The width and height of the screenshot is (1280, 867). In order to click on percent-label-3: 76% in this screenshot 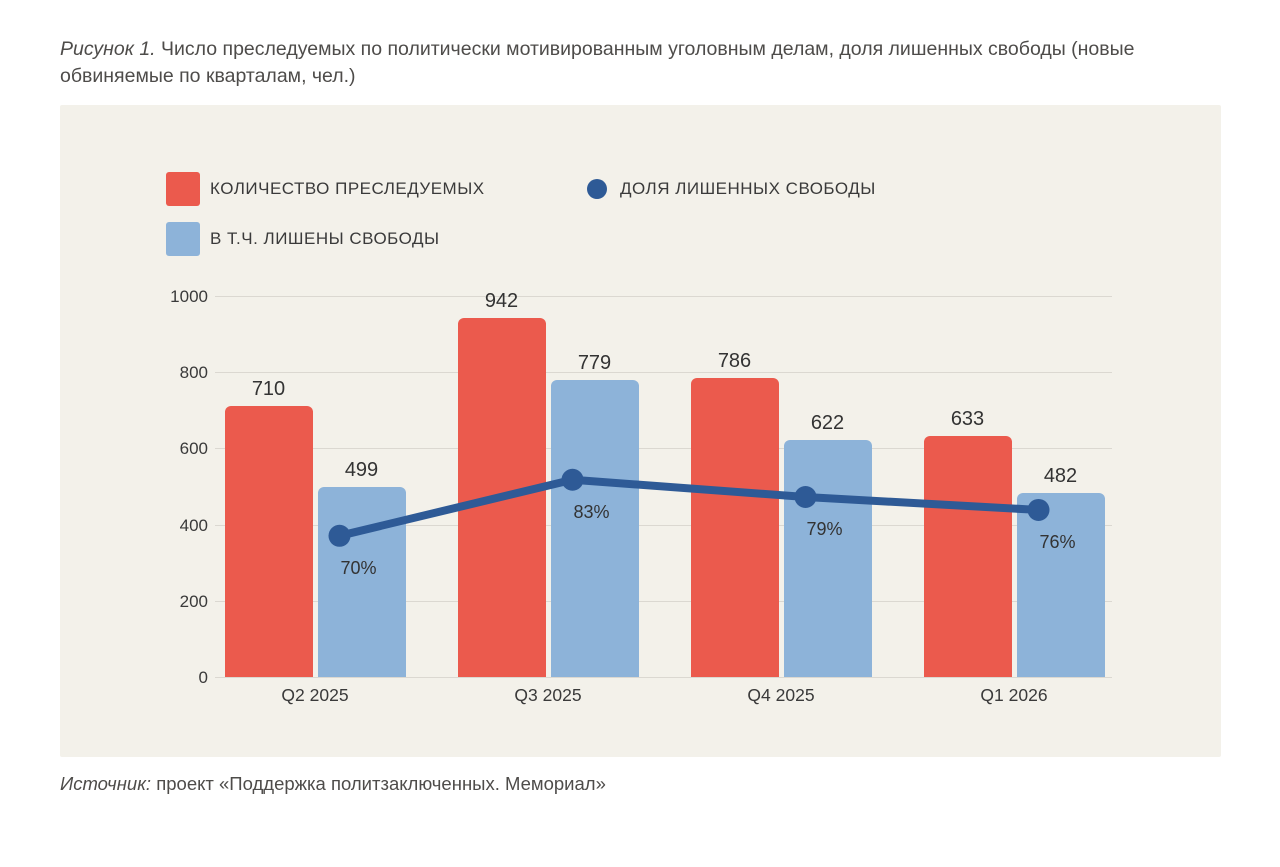, I will do `click(1057, 541)`.